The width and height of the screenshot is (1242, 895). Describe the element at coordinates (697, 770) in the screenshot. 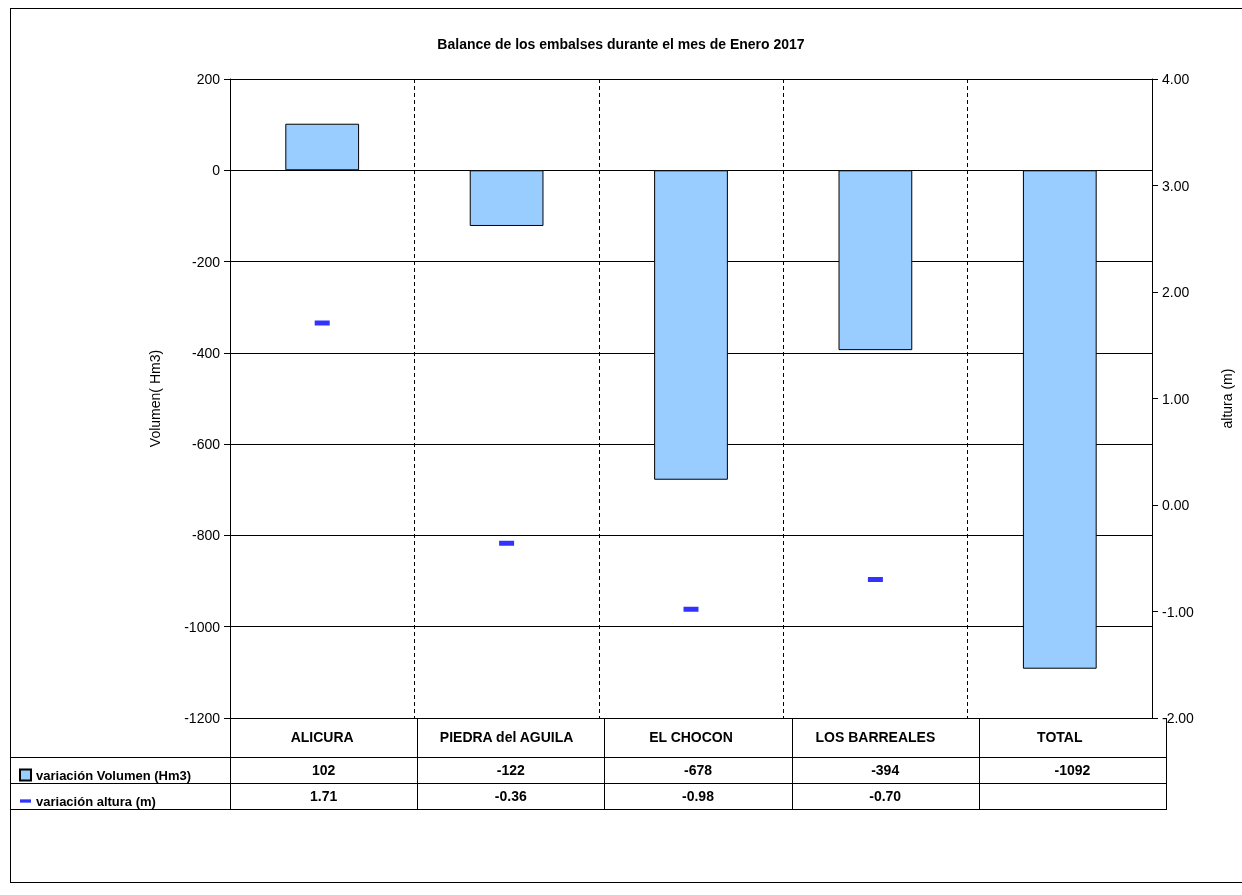

I see `data-label: -678` at that location.